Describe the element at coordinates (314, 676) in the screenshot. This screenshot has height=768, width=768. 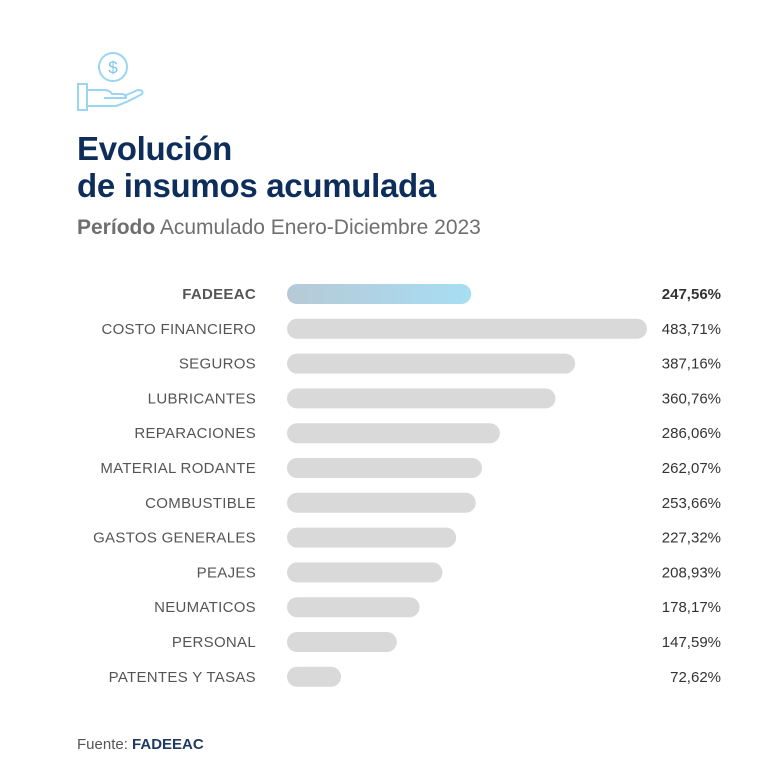
I see `bar-patentes-y-tasas` at that location.